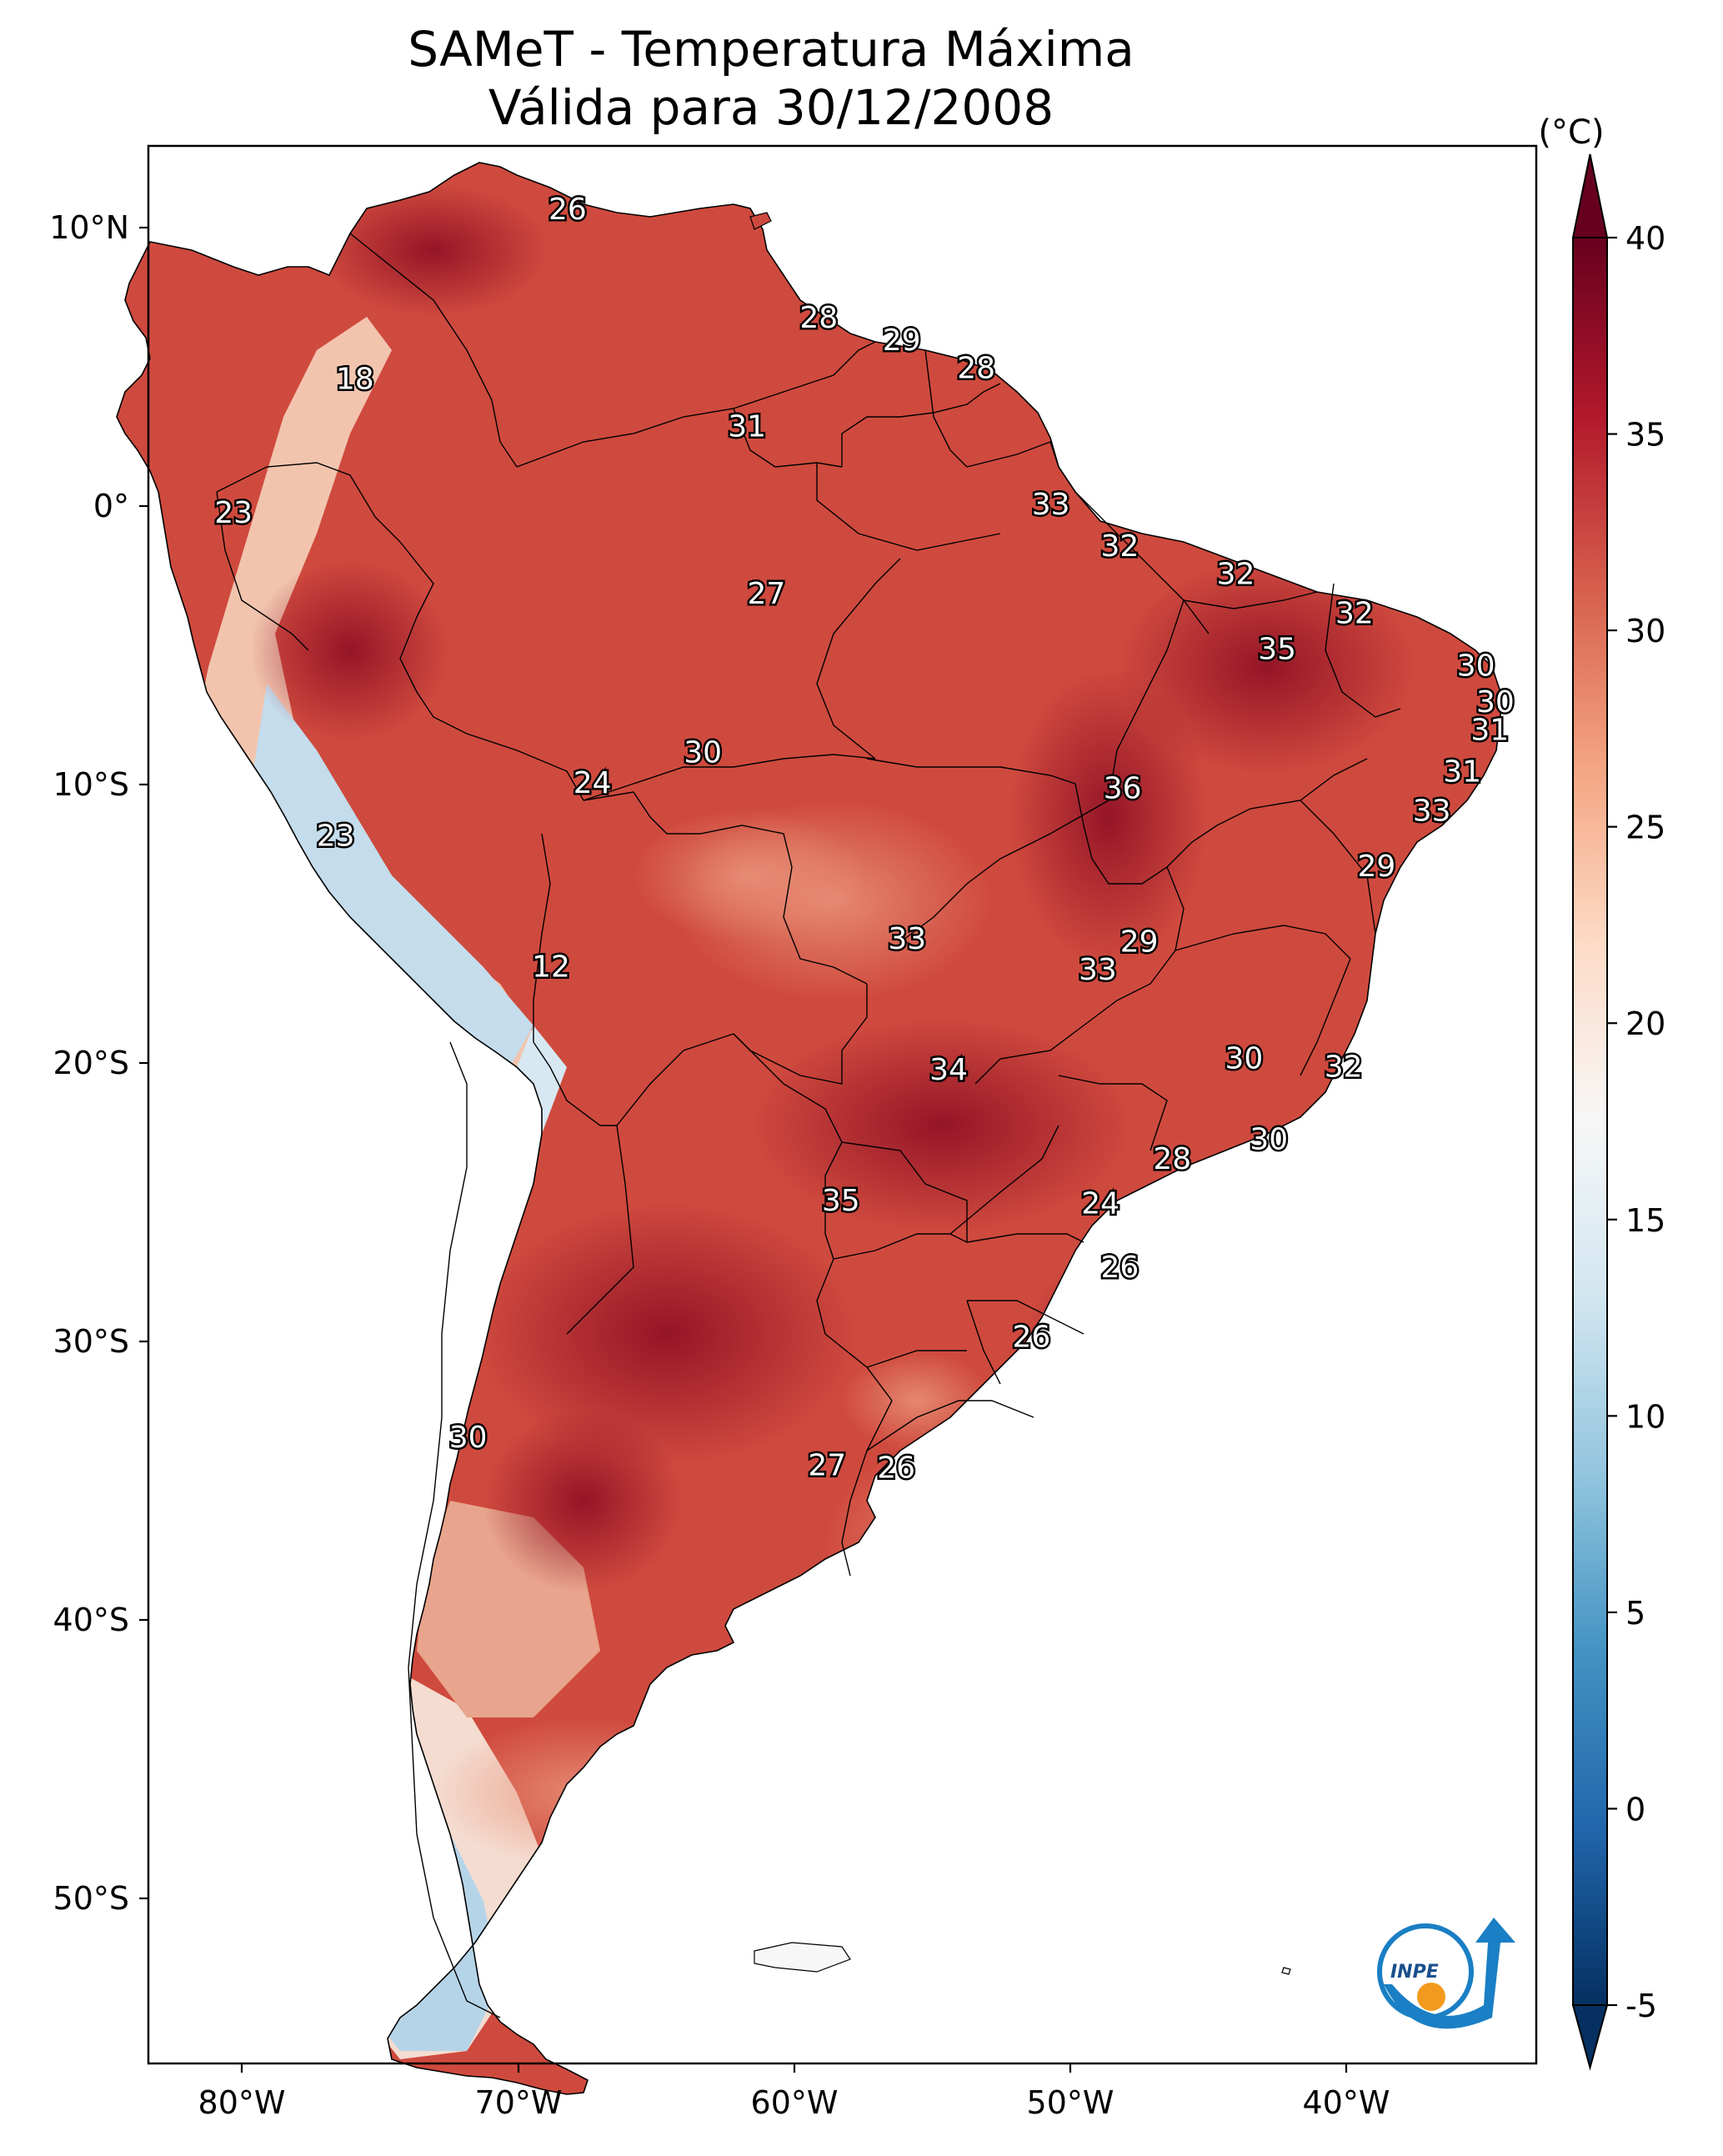  What do you see at coordinates (1414, 1972) in the screenshot?
I see `logo-text: INPE` at bounding box center [1414, 1972].